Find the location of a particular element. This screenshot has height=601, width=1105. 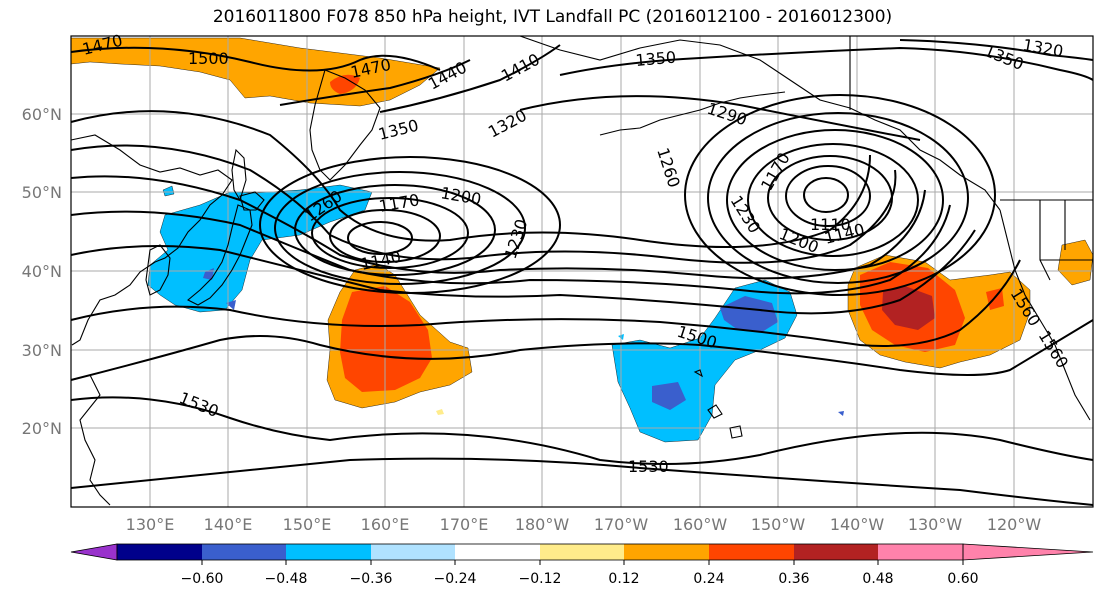

lon-label: 140°E is located at coordinates (228, 524).